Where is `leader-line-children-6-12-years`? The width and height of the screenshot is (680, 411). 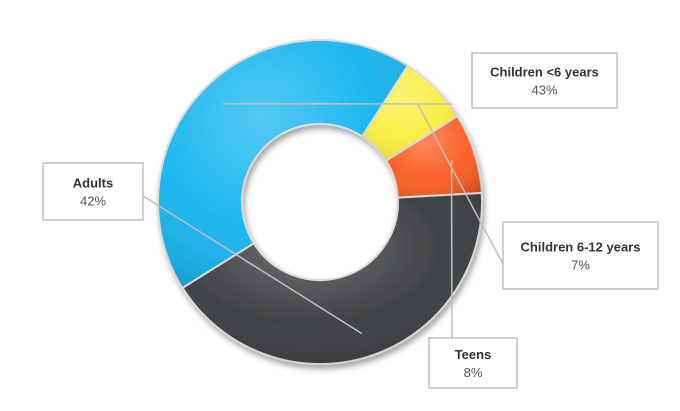
leader-line-children-6-12-years is located at coordinates (460, 184).